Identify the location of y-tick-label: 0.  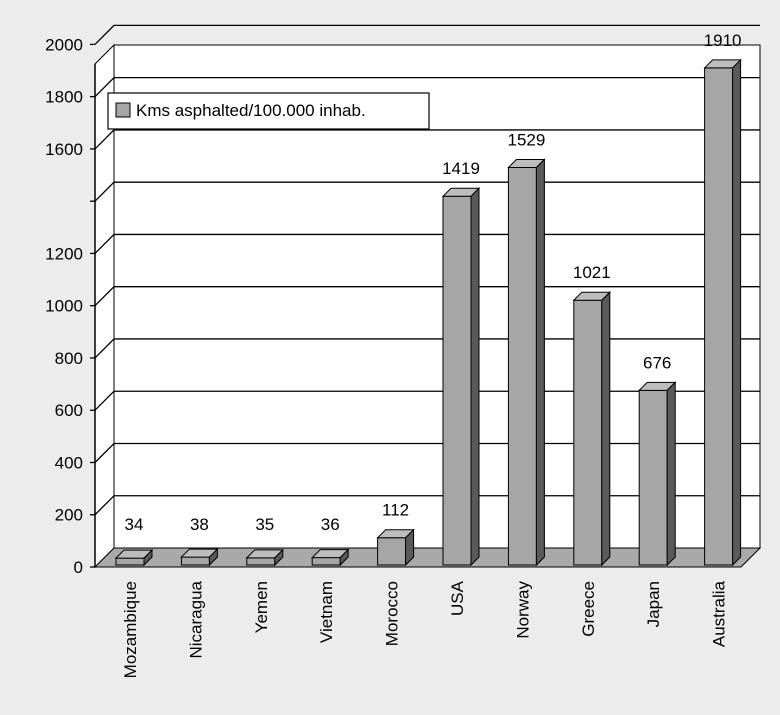
(78, 567).